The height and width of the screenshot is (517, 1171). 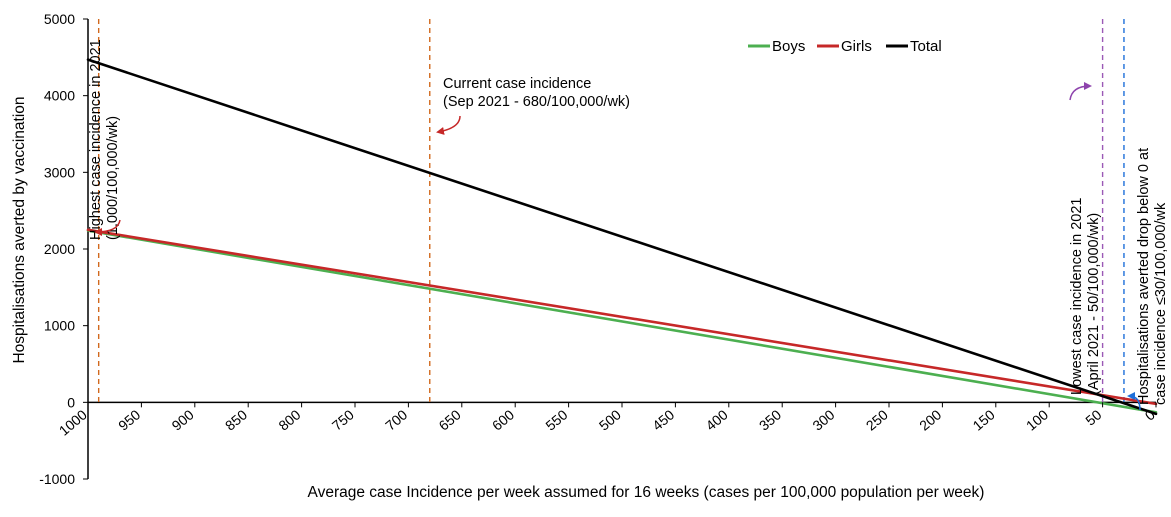 I want to click on y-tick-label: 3000, so click(x=59, y=172).